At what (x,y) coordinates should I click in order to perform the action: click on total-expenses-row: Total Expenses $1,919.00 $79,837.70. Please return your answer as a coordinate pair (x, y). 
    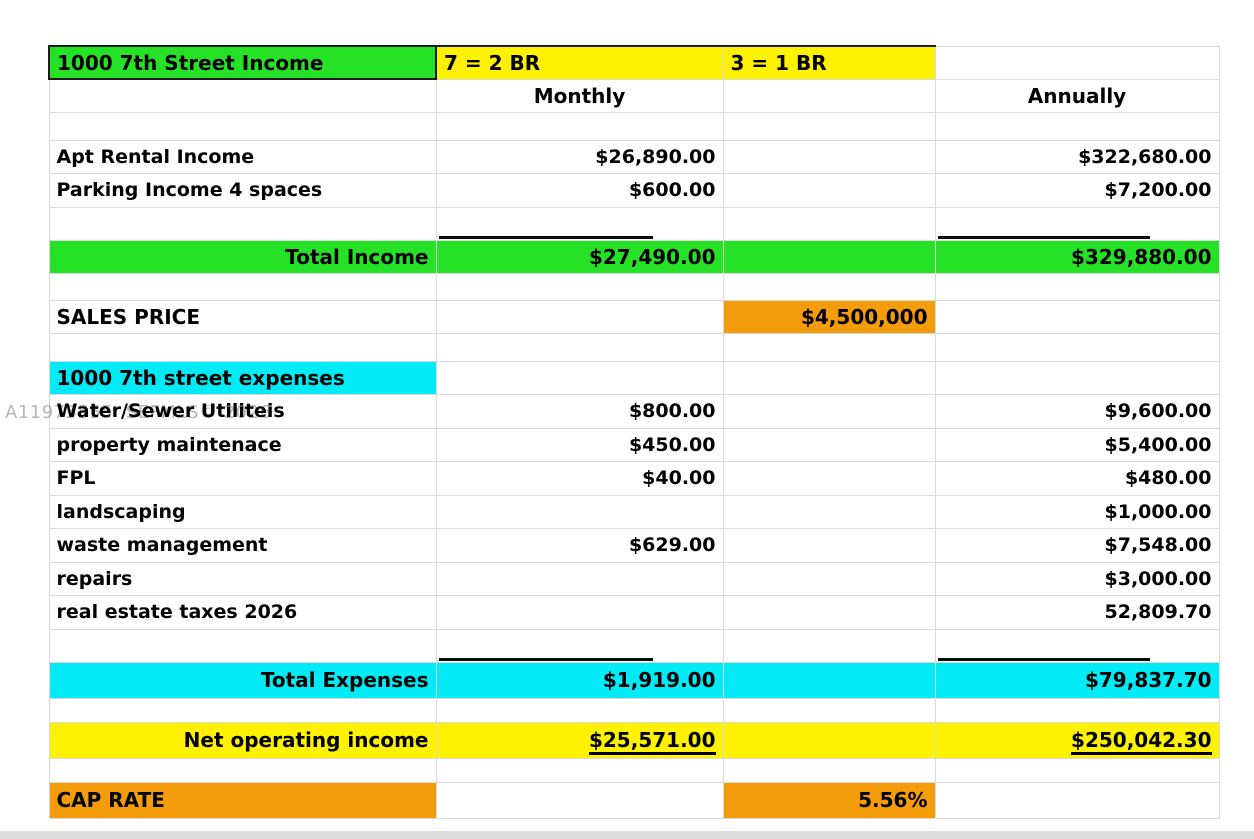
    Looking at the image, I should click on (634, 680).